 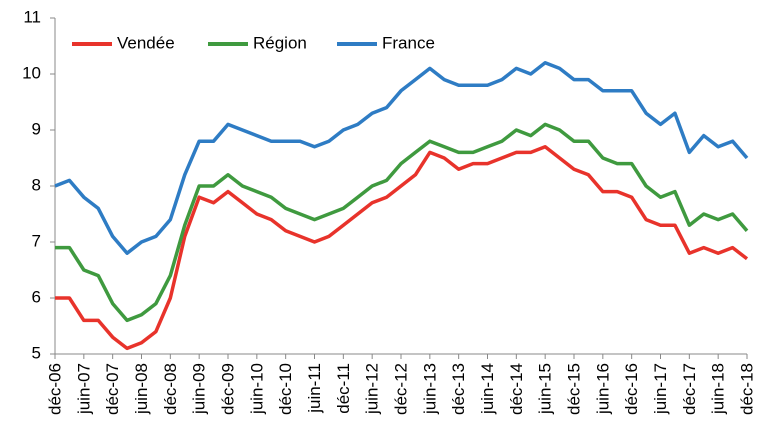 I want to click on x-tick-label: déc-12, so click(x=401, y=389).